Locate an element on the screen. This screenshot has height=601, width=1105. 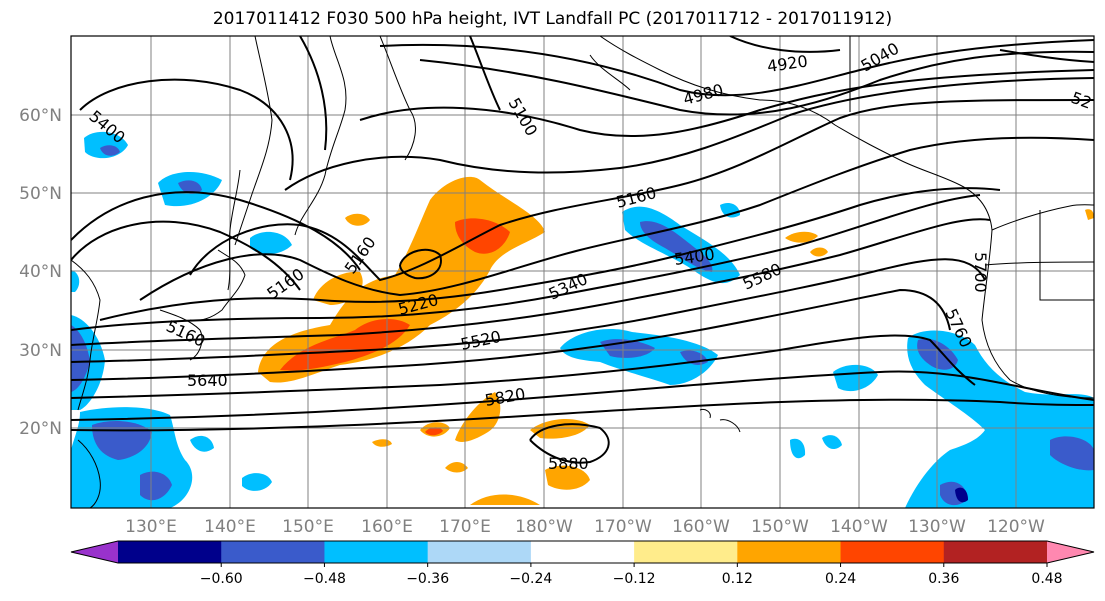
colorbar-tick-label: −0.36 is located at coordinates (427, 579).